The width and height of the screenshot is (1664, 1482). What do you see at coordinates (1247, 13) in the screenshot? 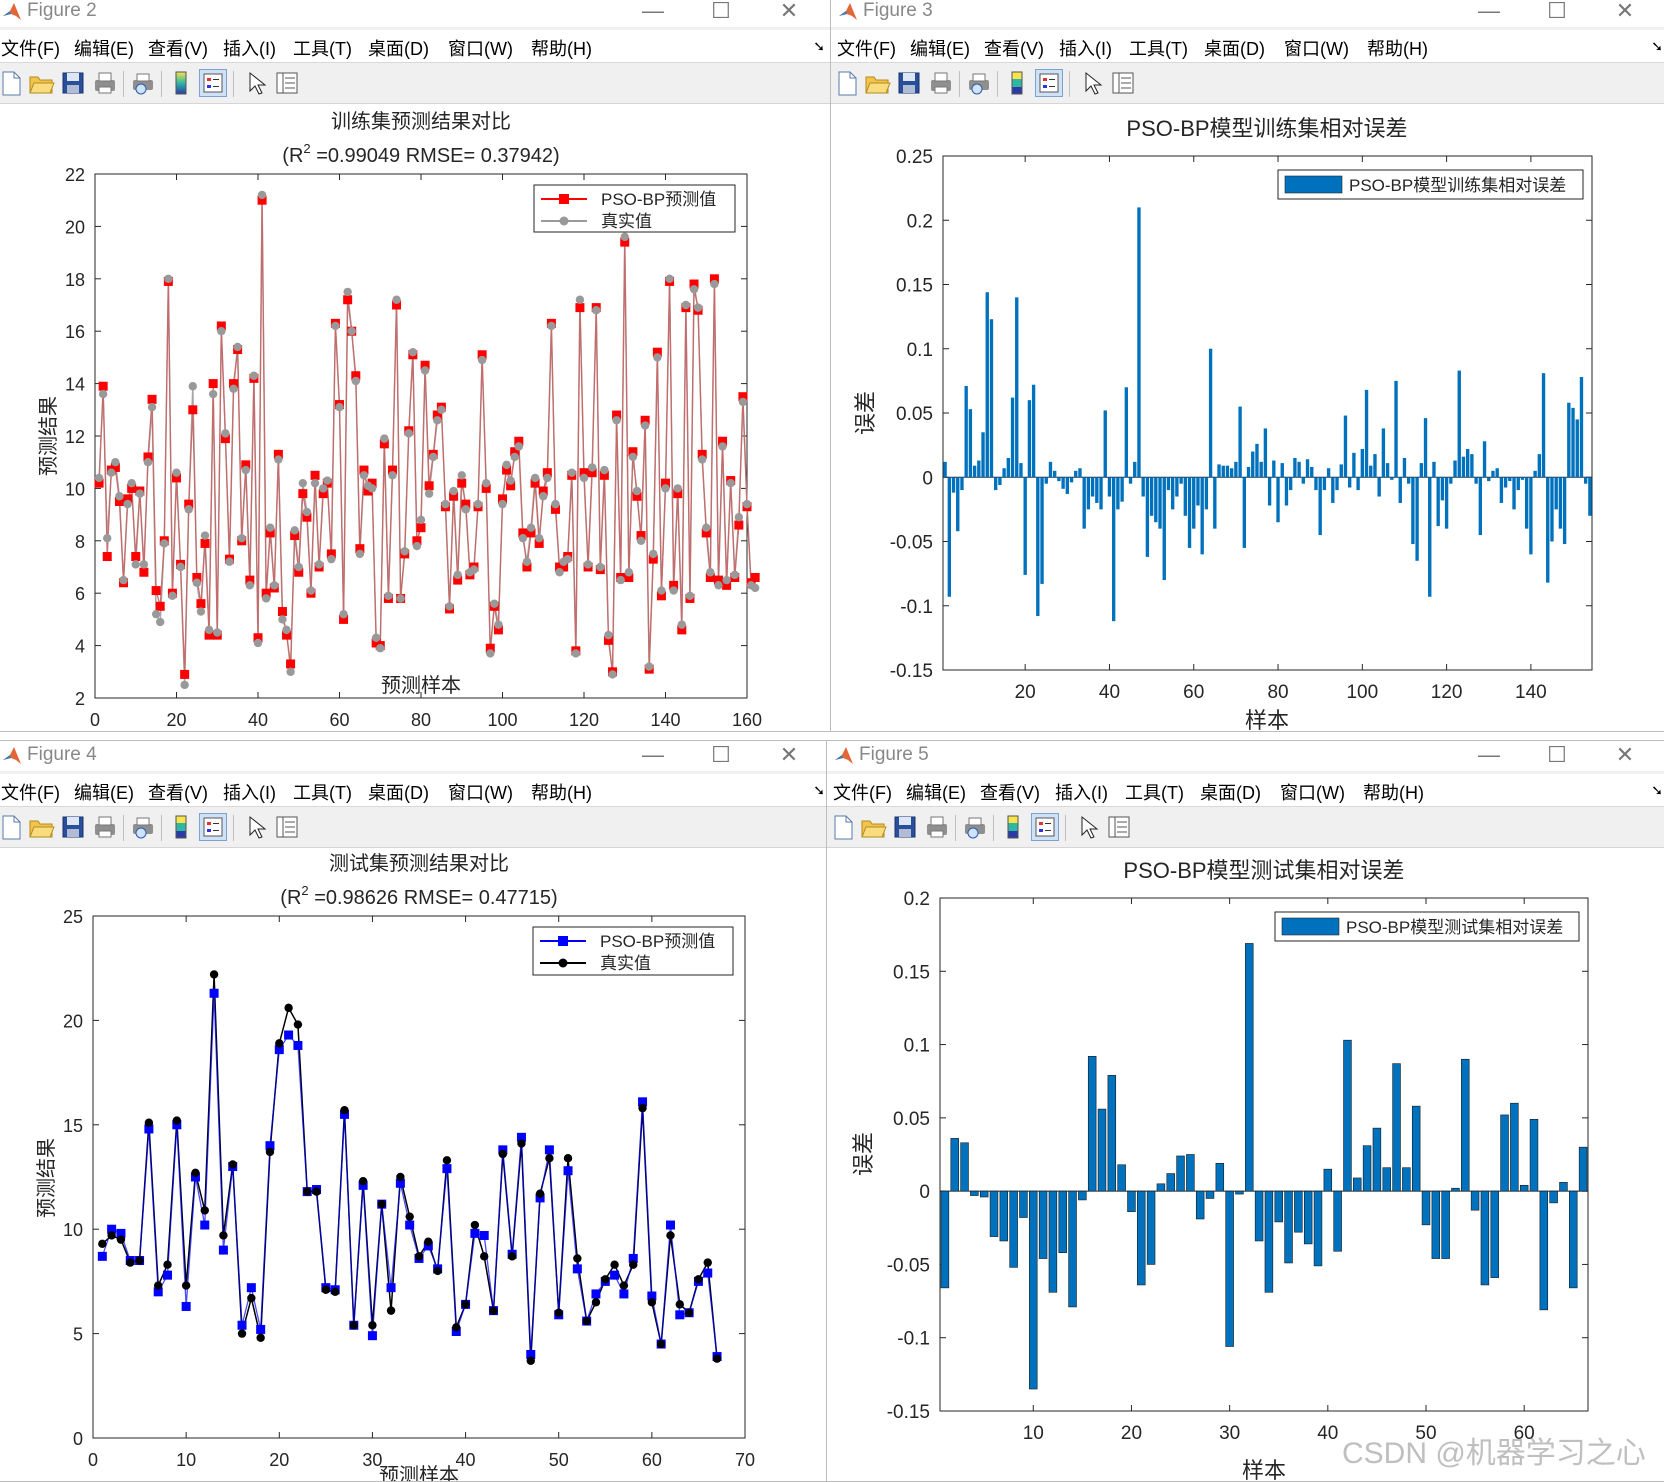
I see `title-bar: Figure 3 — ☐ ✕` at bounding box center [1247, 13].